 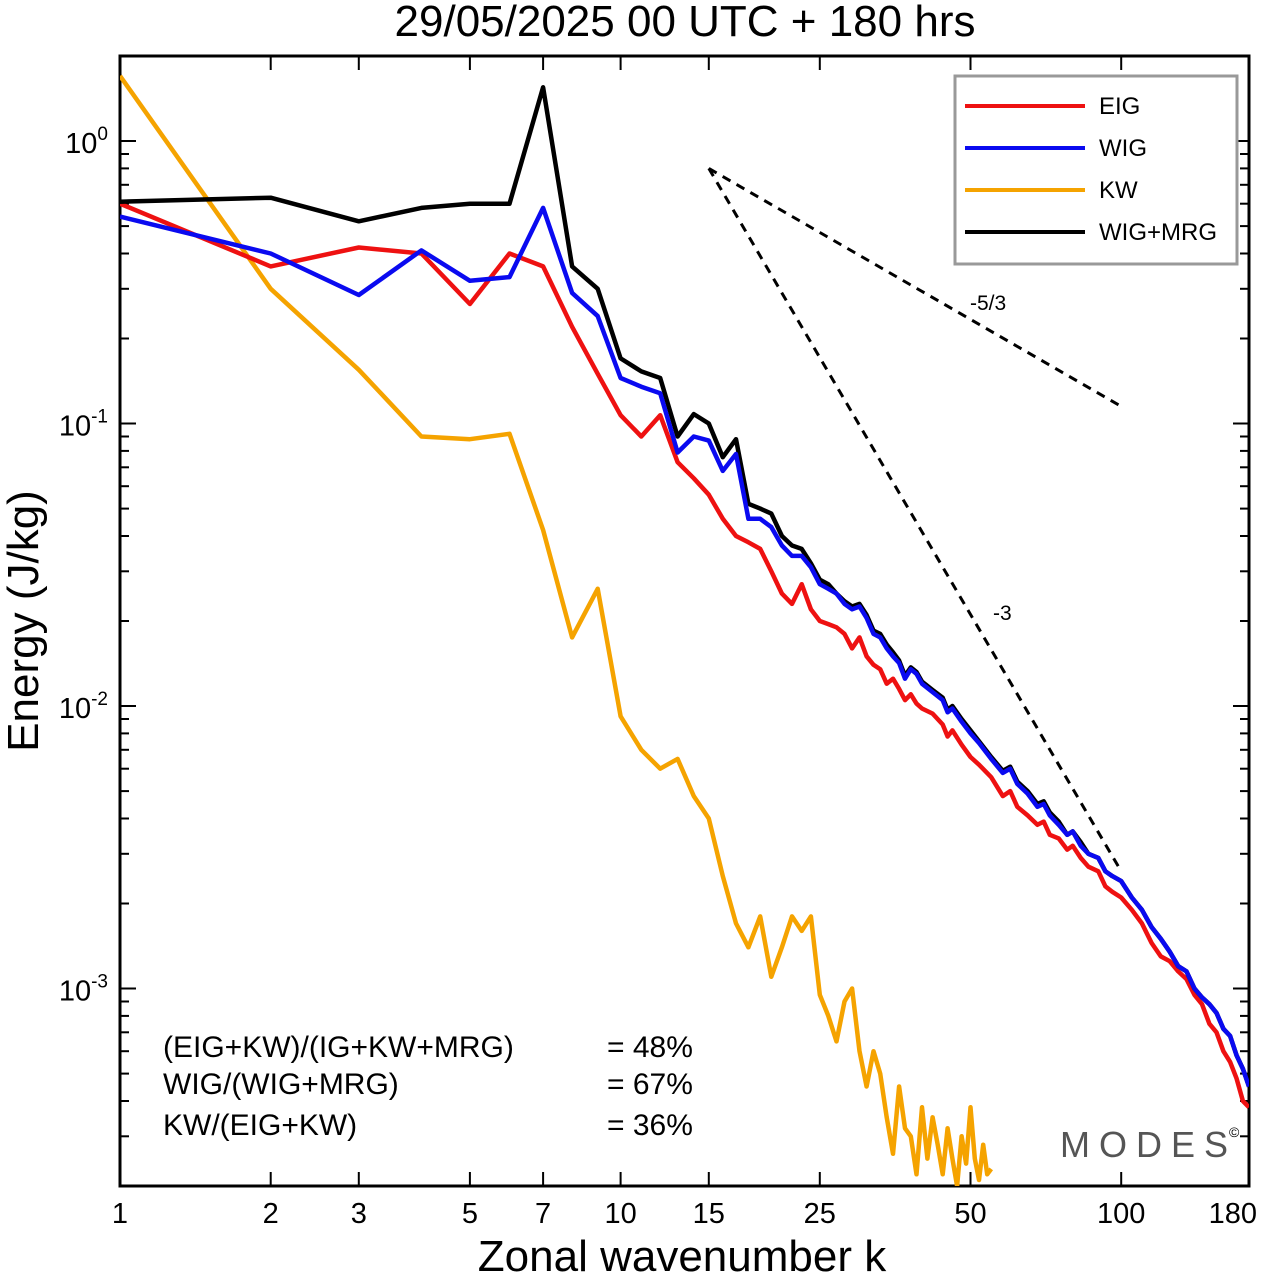 I want to click on x-axis-label: Zonal wavenumber k, so click(x=682, y=1256).